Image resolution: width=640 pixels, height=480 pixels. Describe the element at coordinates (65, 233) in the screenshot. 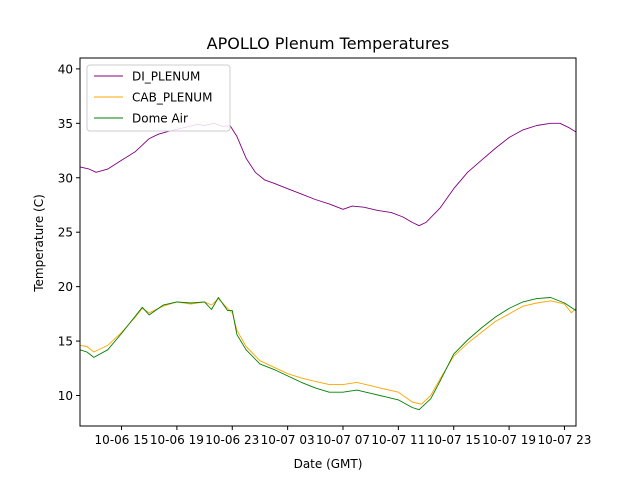

I see `y-tick-label: 25` at that location.